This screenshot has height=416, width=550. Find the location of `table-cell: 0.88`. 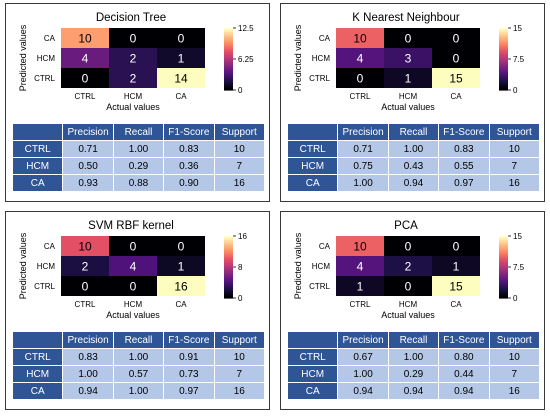

table-cell: 0.88 is located at coordinates (138, 183).